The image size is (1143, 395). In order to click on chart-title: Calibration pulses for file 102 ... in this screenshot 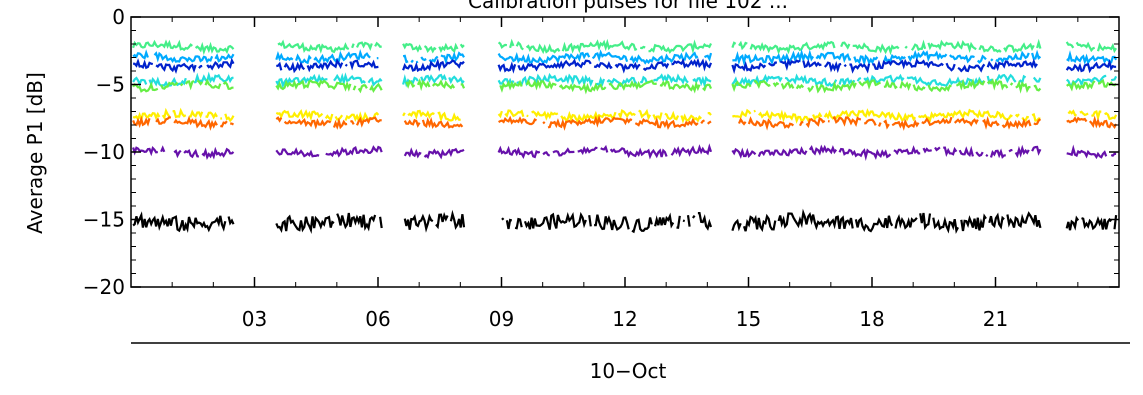, I will do `click(628, 6)`.